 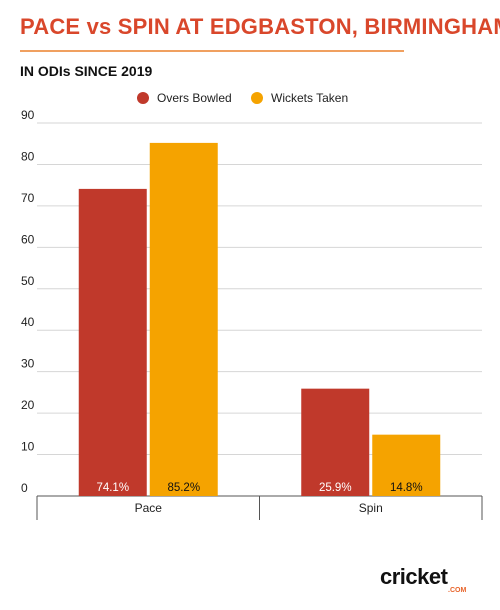 I want to click on data-label-pace-wickets-taken: 85.2%, so click(x=183, y=488).